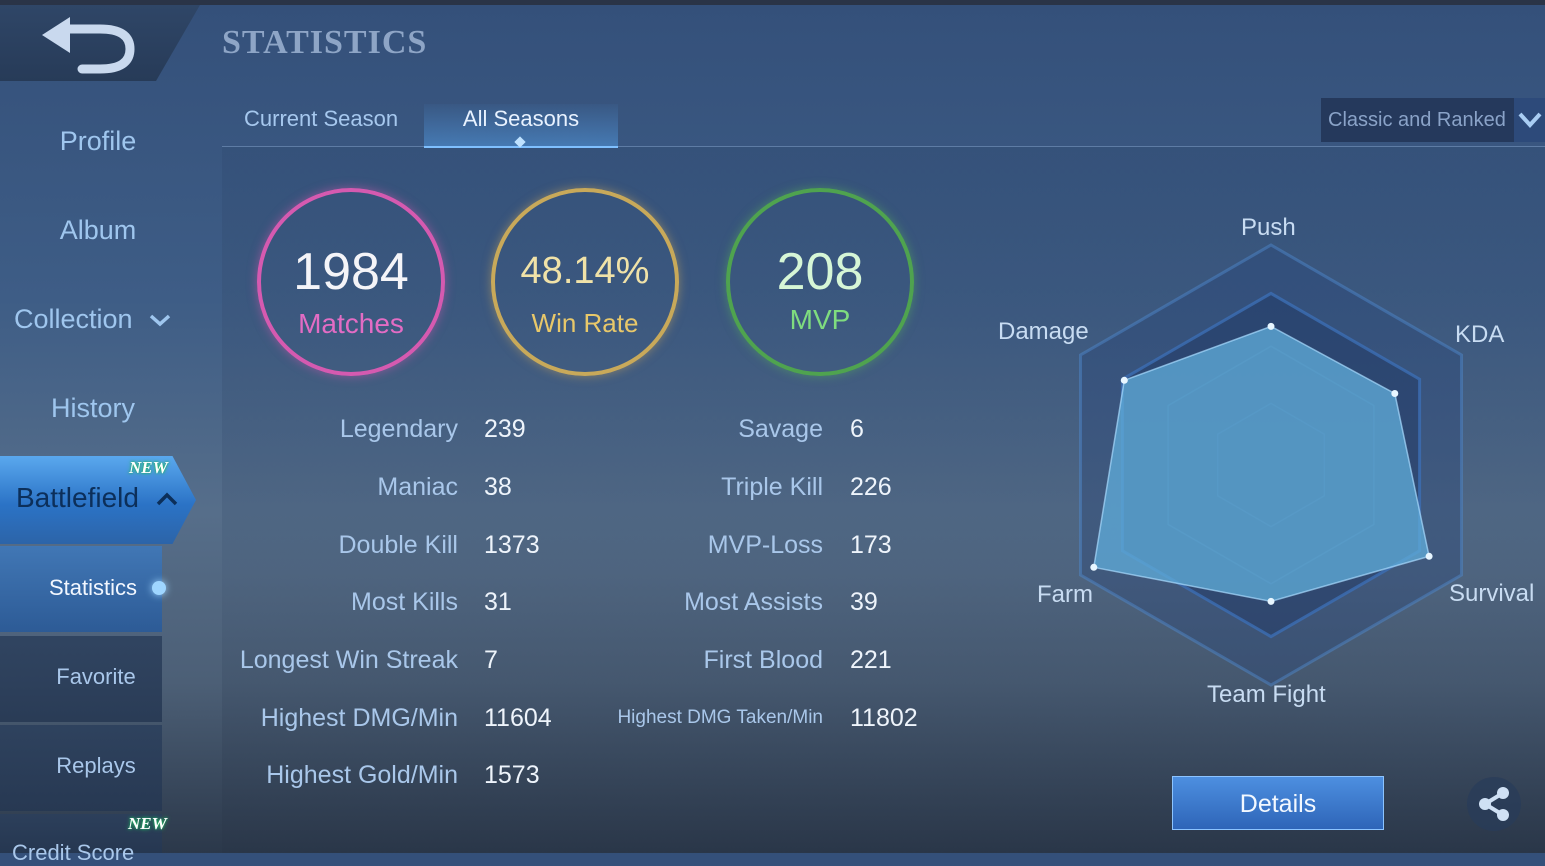 The width and height of the screenshot is (1545, 866). I want to click on share-button, so click(1494, 804).